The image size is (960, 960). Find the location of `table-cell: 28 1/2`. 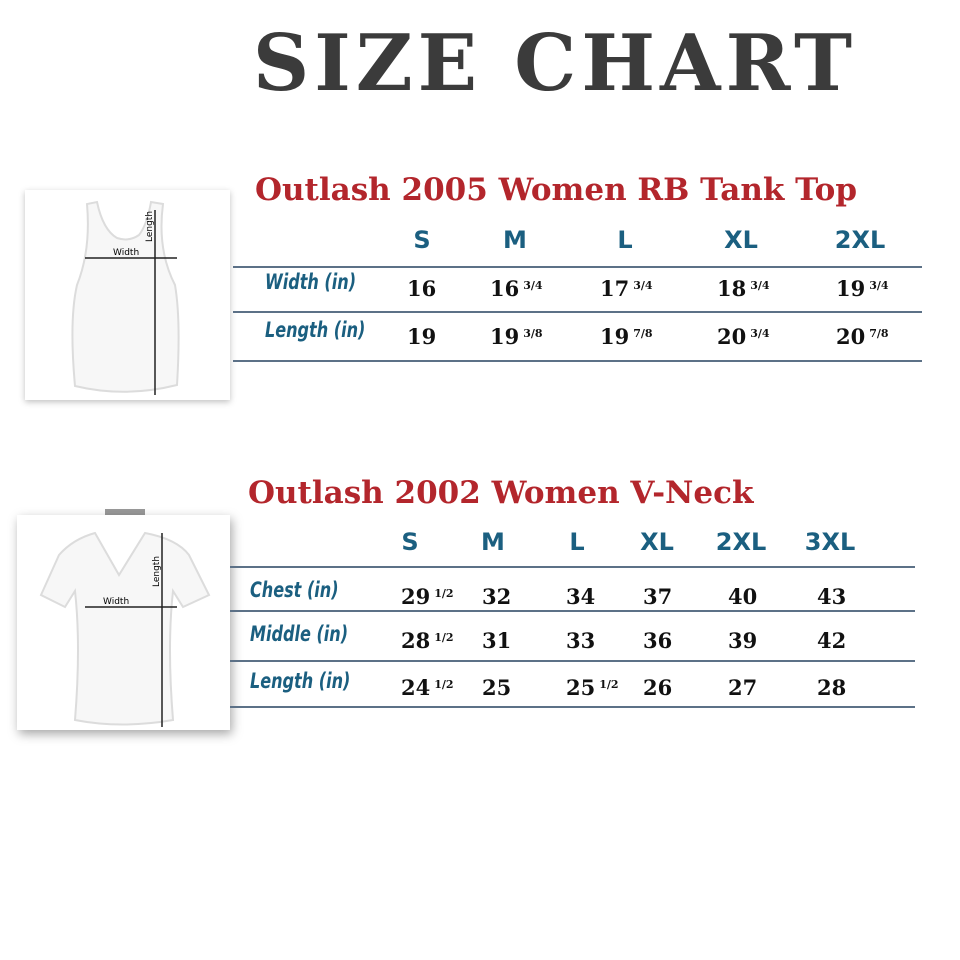

table-cell: 28 1/2 is located at coordinates (427, 640).